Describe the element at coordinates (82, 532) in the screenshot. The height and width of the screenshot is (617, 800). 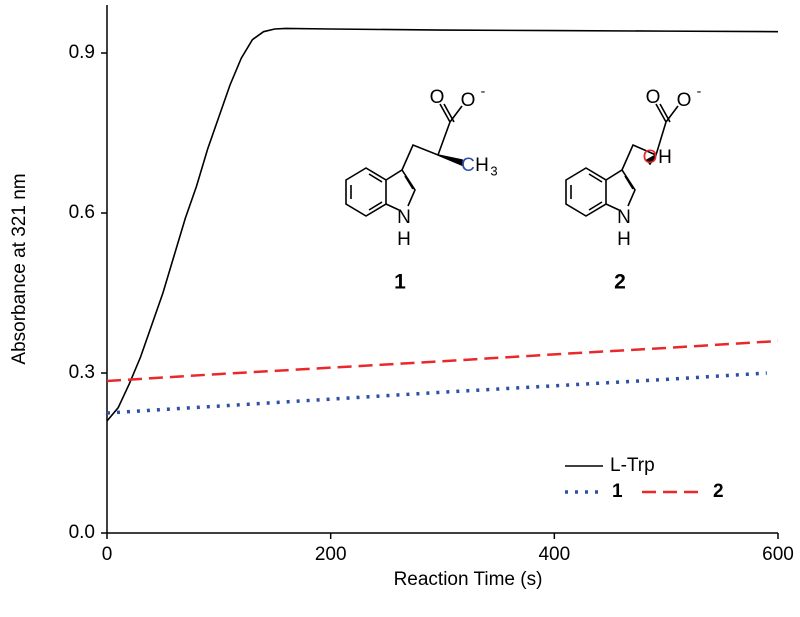
I see `y-tick-label: 0.0` at that location.